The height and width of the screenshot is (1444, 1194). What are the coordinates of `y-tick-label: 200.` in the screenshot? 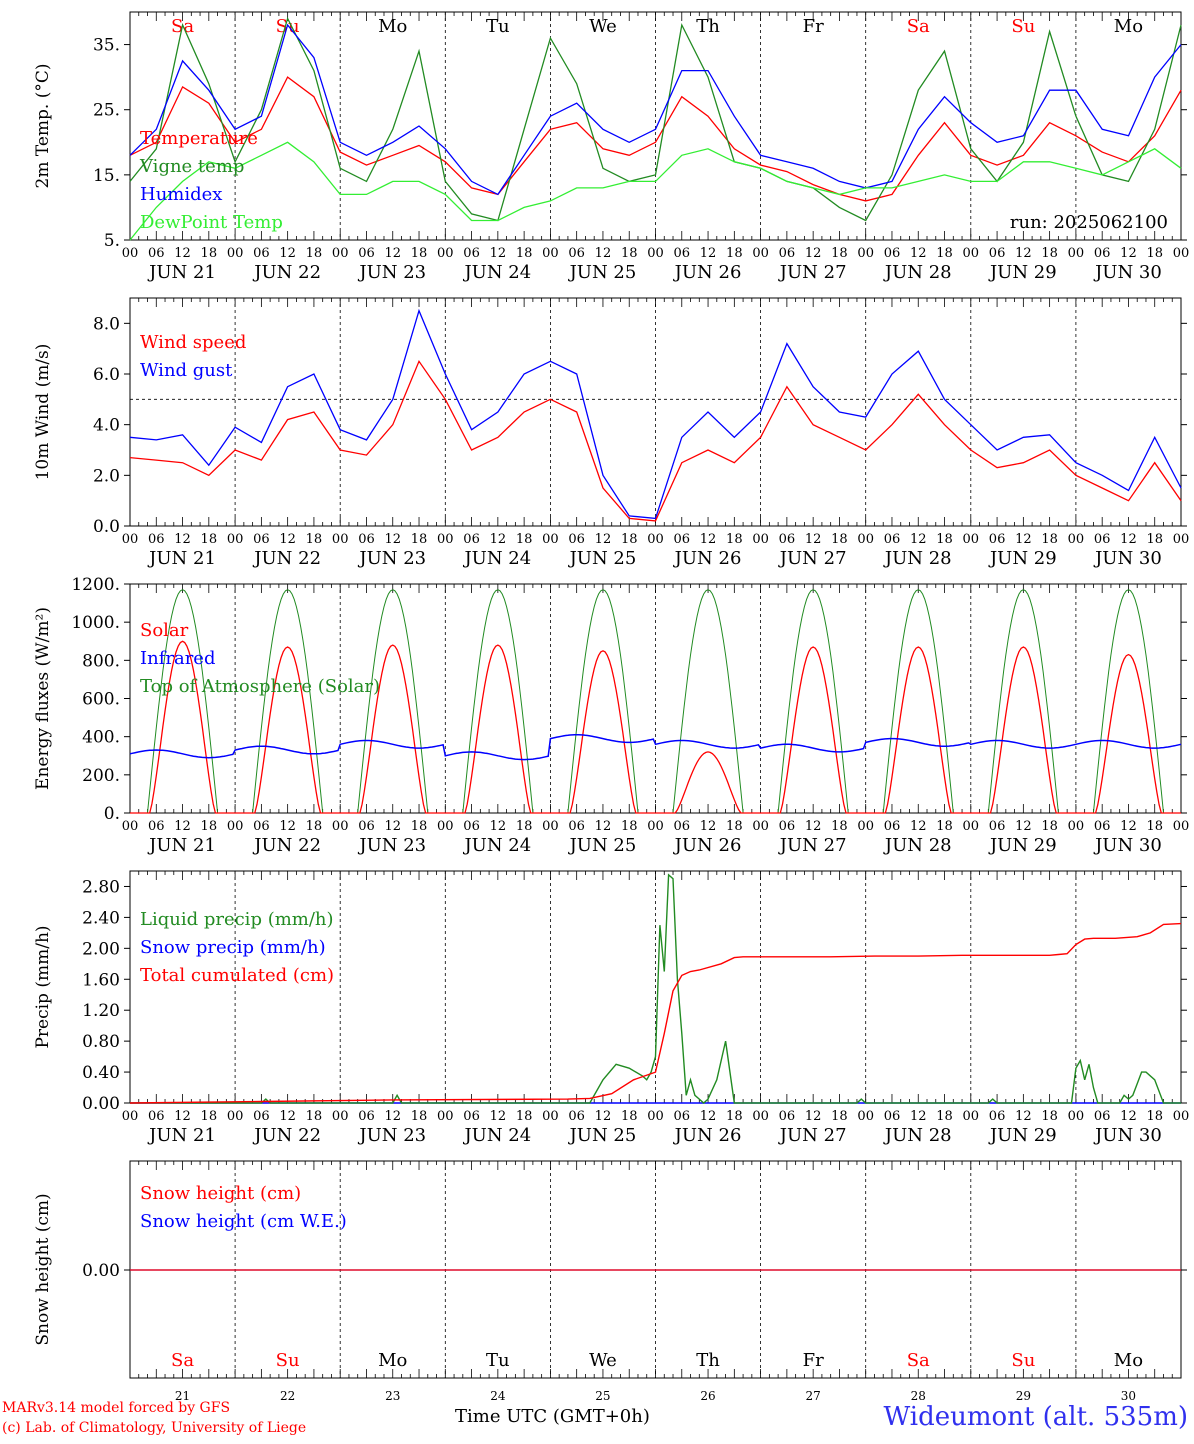 It's located at (101, 776).